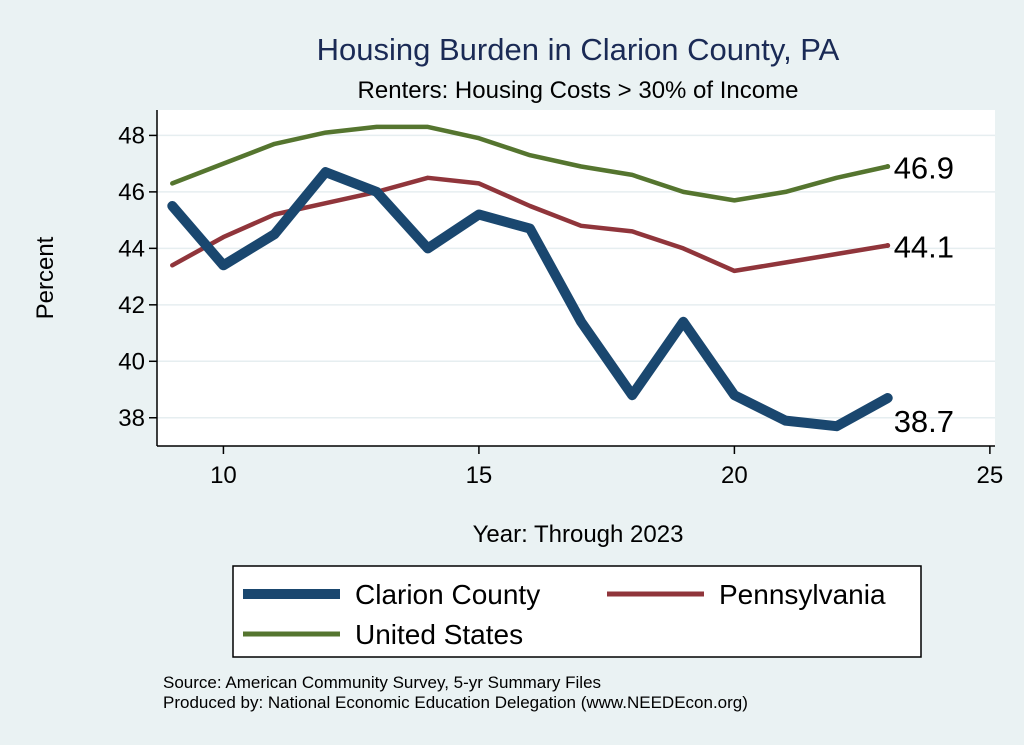  What do you see at coordinates (530, 163) in the screenshot?
I see `series-line-united-states` at bounding box center [530, 163].